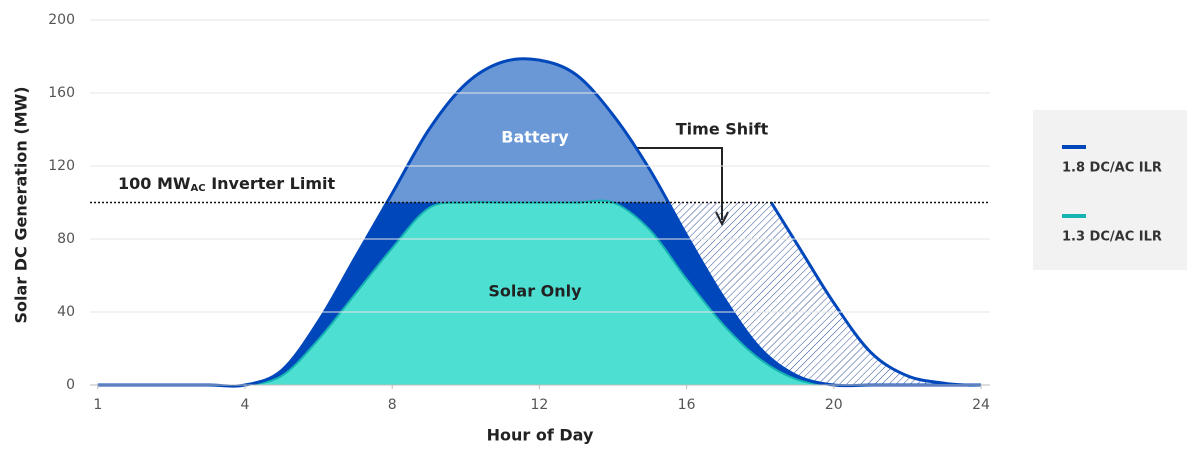  Describe the element at coordinates (66, 312) in the screenshot. I see `y-tick-label: 40` at that location.